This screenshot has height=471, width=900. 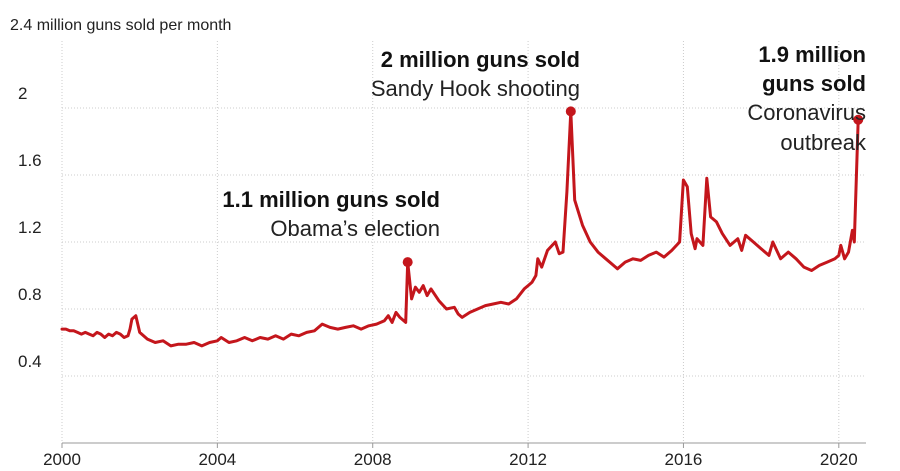 What do you see at coordinates (120, 25) in the screenshot?
I see `y-axis-label: 2.4 million guns sold per month` at bounding box center [120, 25].